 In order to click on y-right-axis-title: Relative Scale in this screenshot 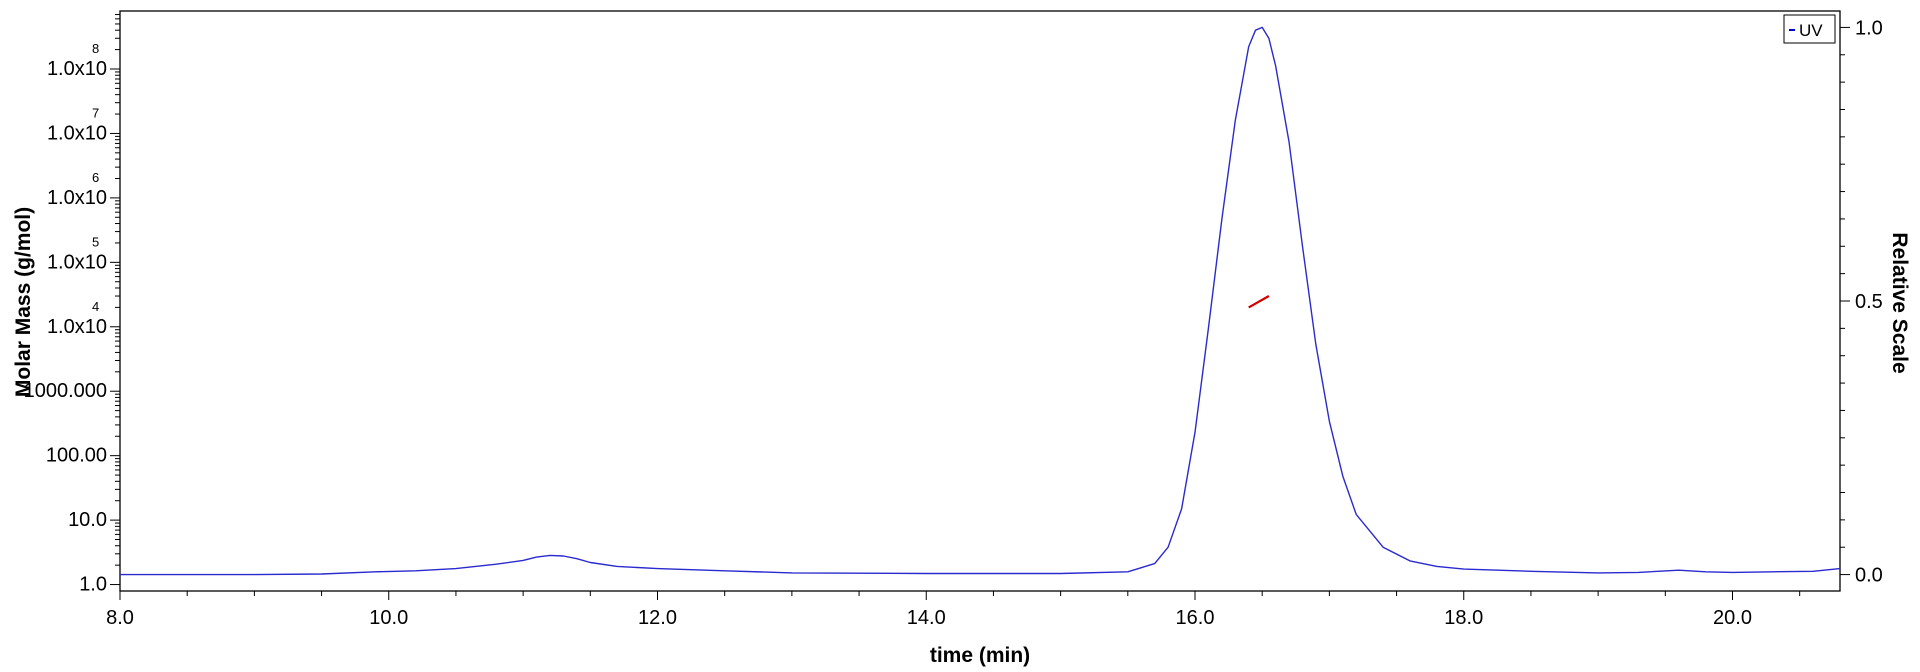, I will do `click(1899, 302)`.